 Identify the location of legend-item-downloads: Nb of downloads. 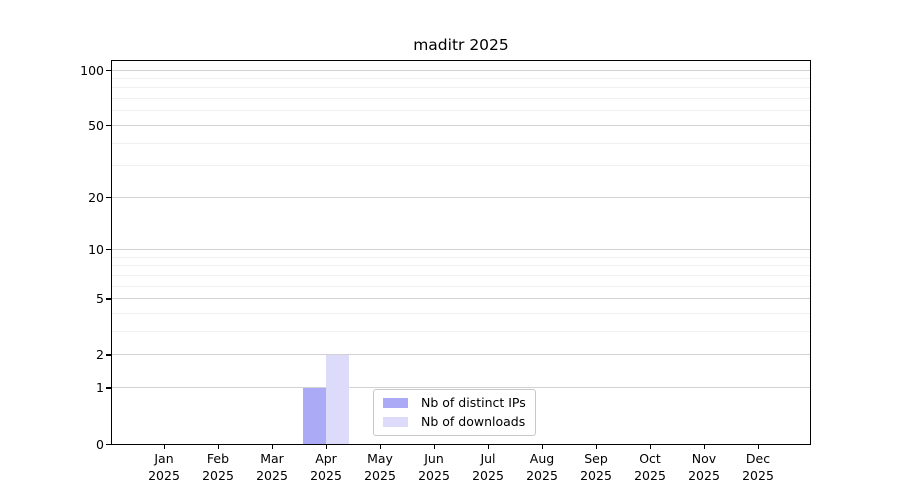
(454, 422).